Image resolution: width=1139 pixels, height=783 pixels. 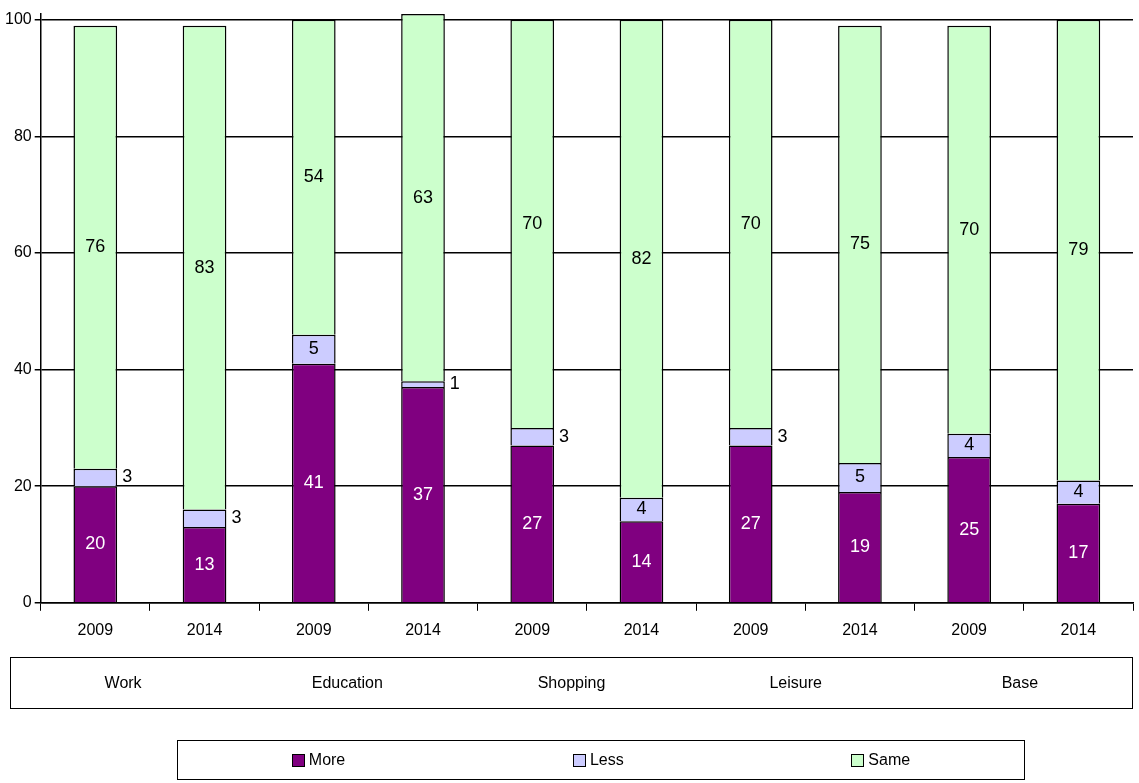 What do you see at coordinates (454, 383) in the screenshot?
I see `data-label: 1` at bounding box center [454, 383].